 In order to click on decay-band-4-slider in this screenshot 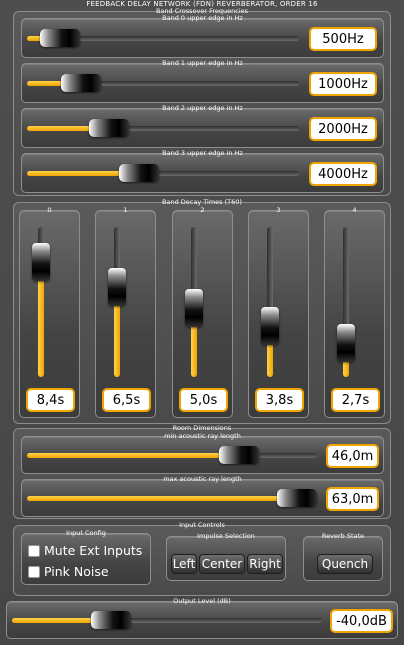, I will do `click(346, 302)`.